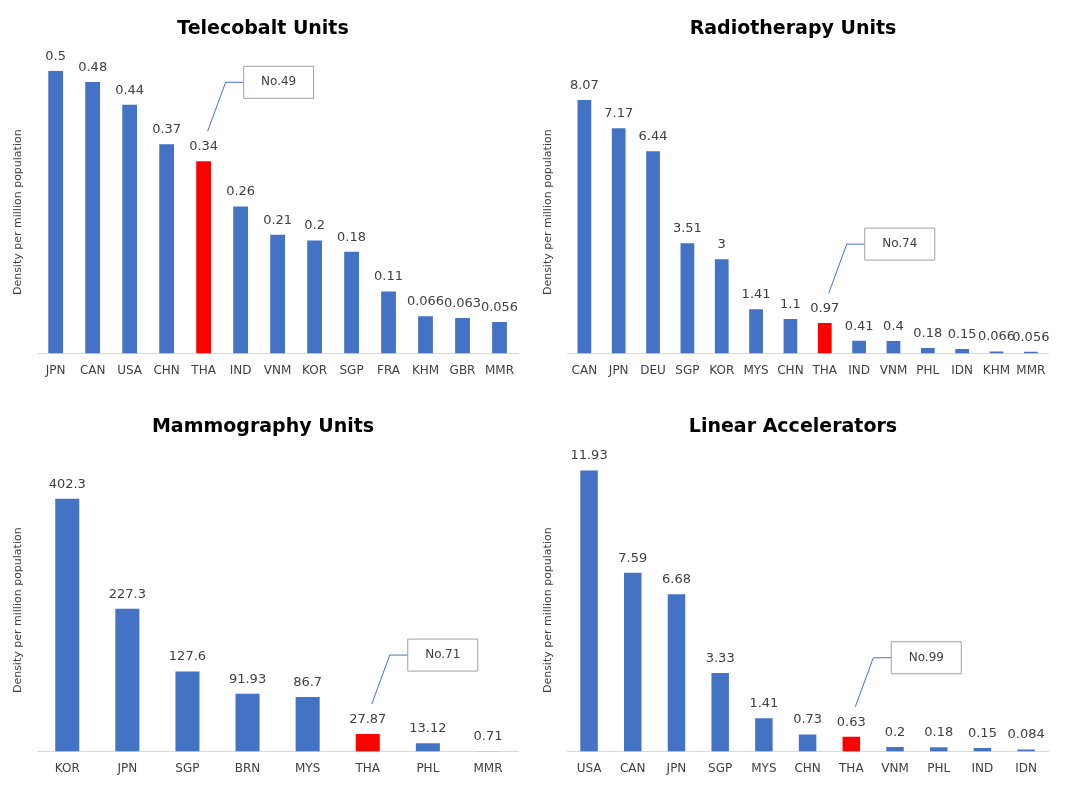 This screenshot has width=1066, height=792. I want to click on data-label: 6.68, so click(676, 579).